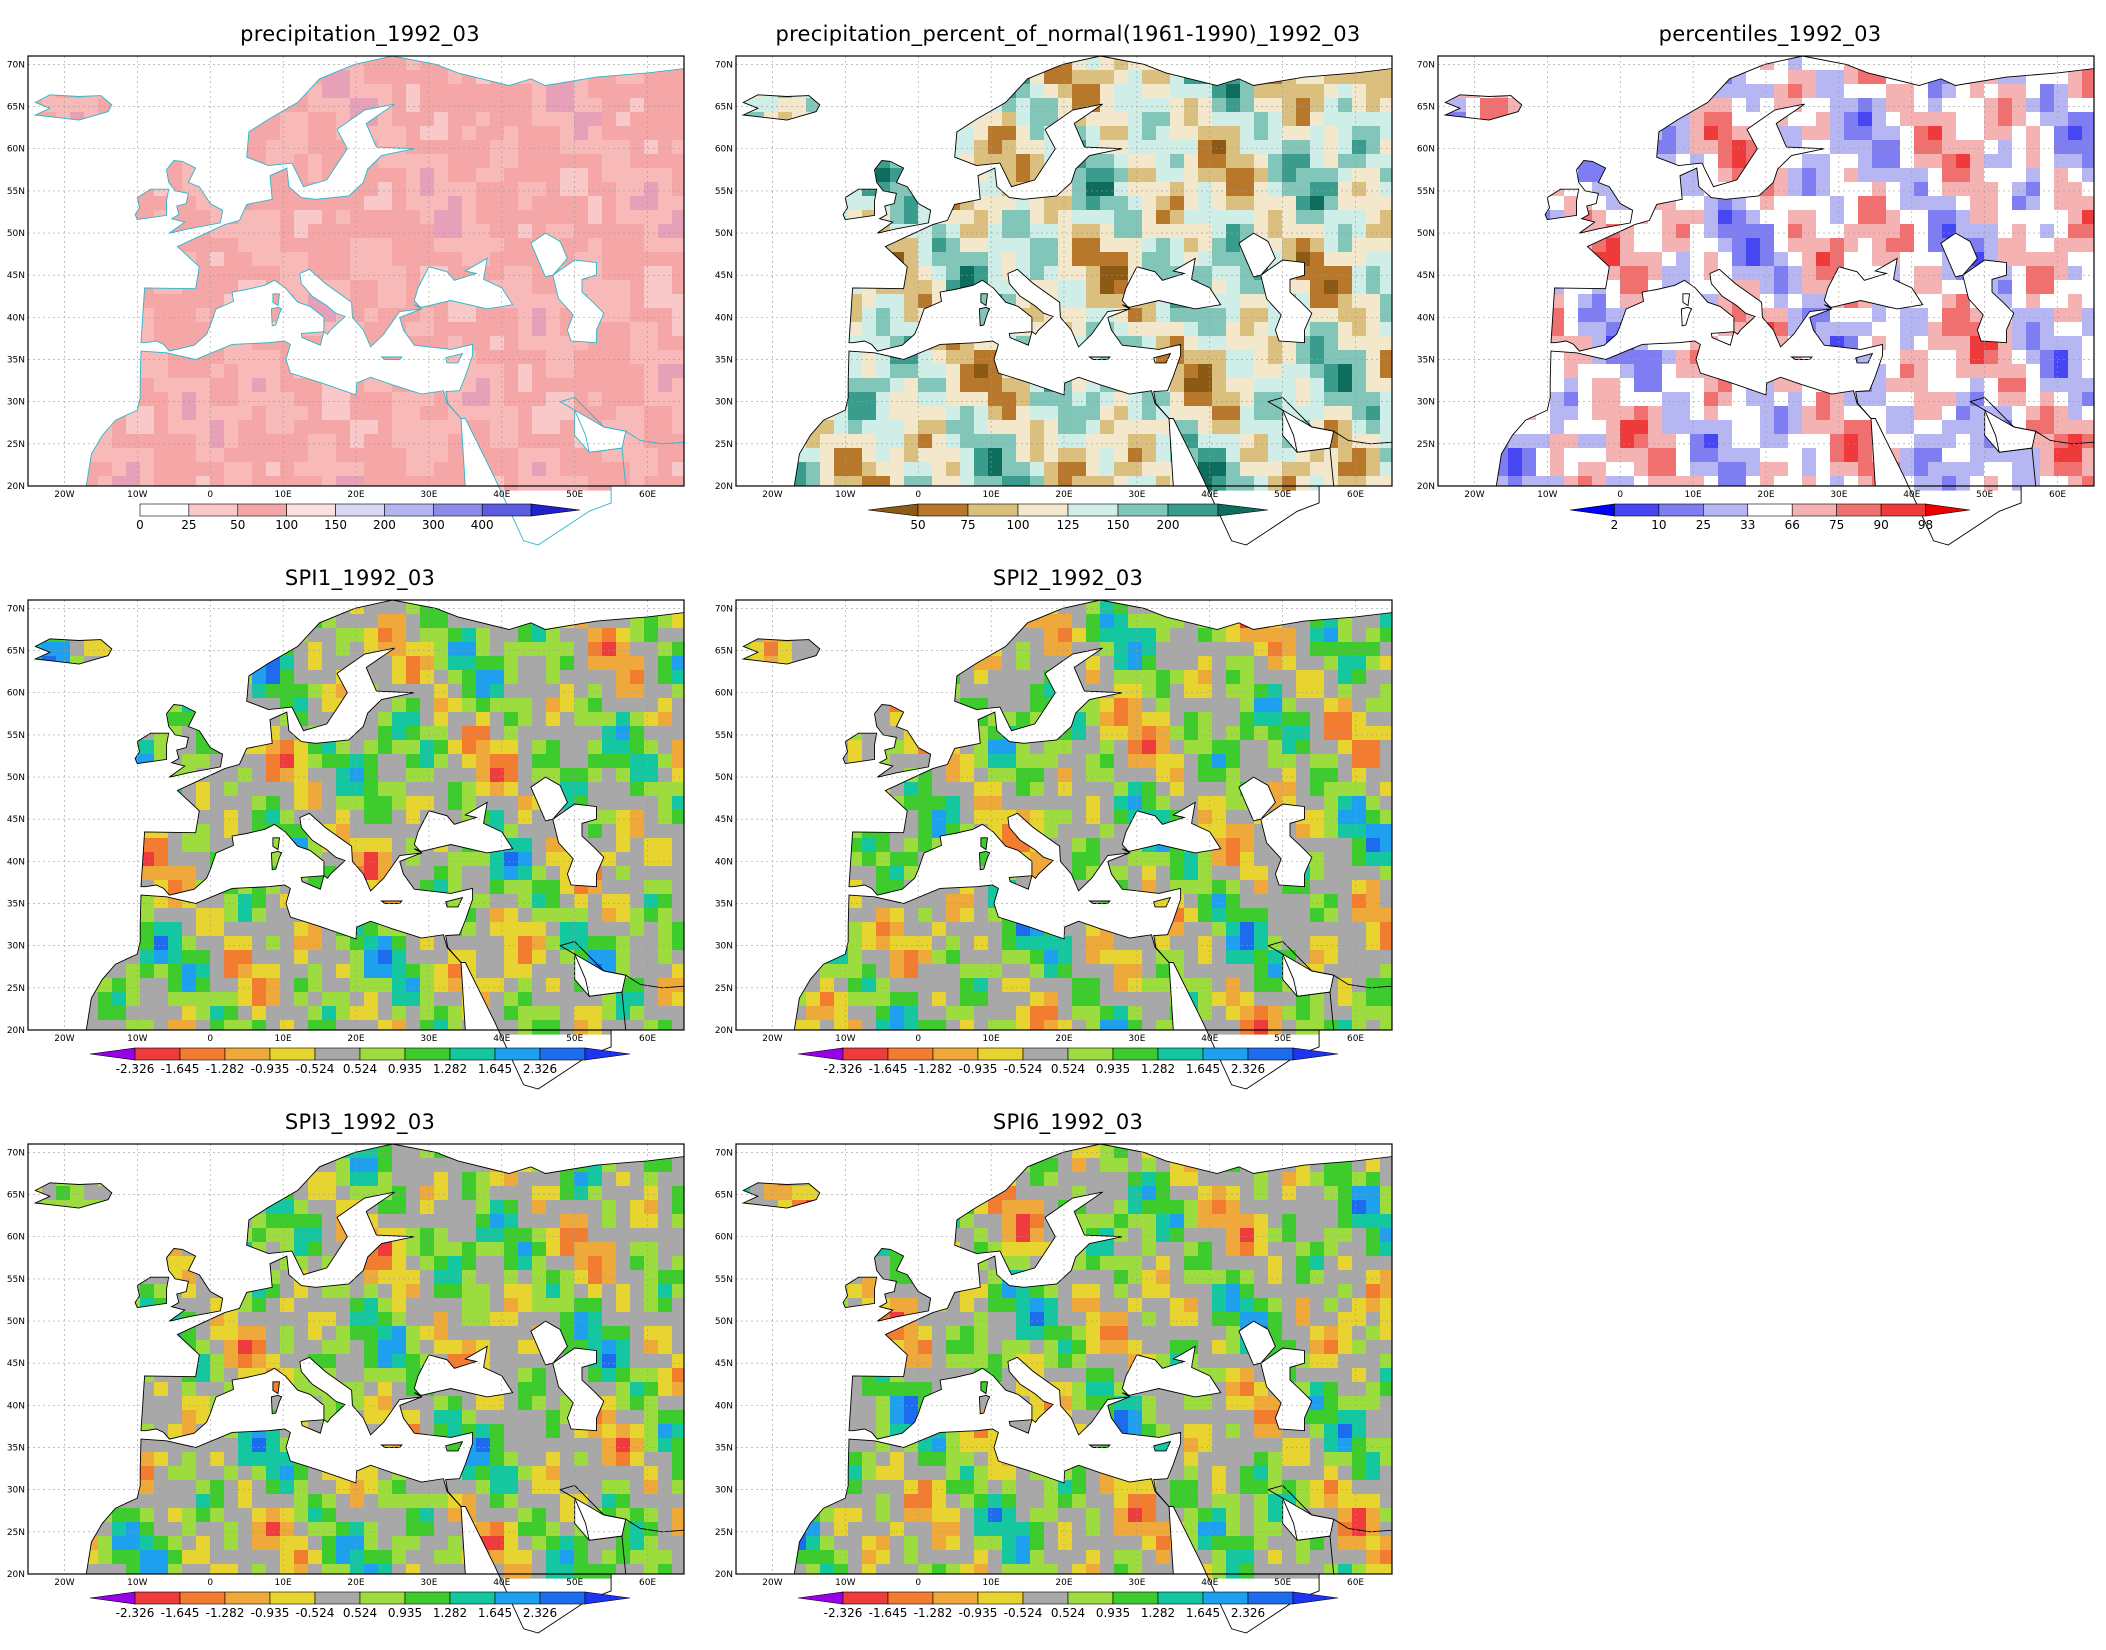 The height and width of the screenshot is (1650, 2106). What do you see at coordinates (450, 1613) in the screenshot?
I see `colorbar-tick-label: 1.282` at bounding box center [450, 1613].